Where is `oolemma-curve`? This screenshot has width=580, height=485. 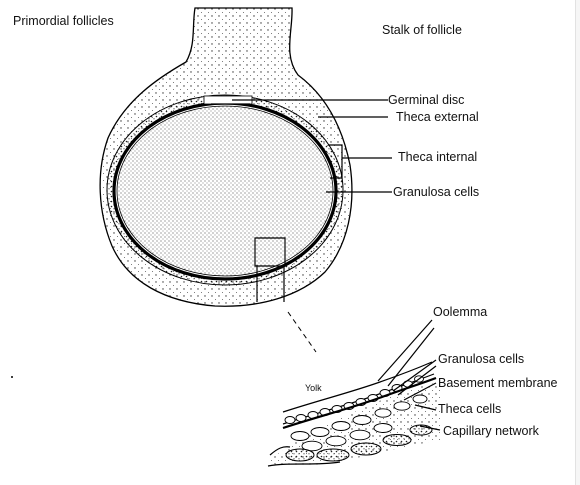
oolemma-curve is located at coordinates (357, 387).